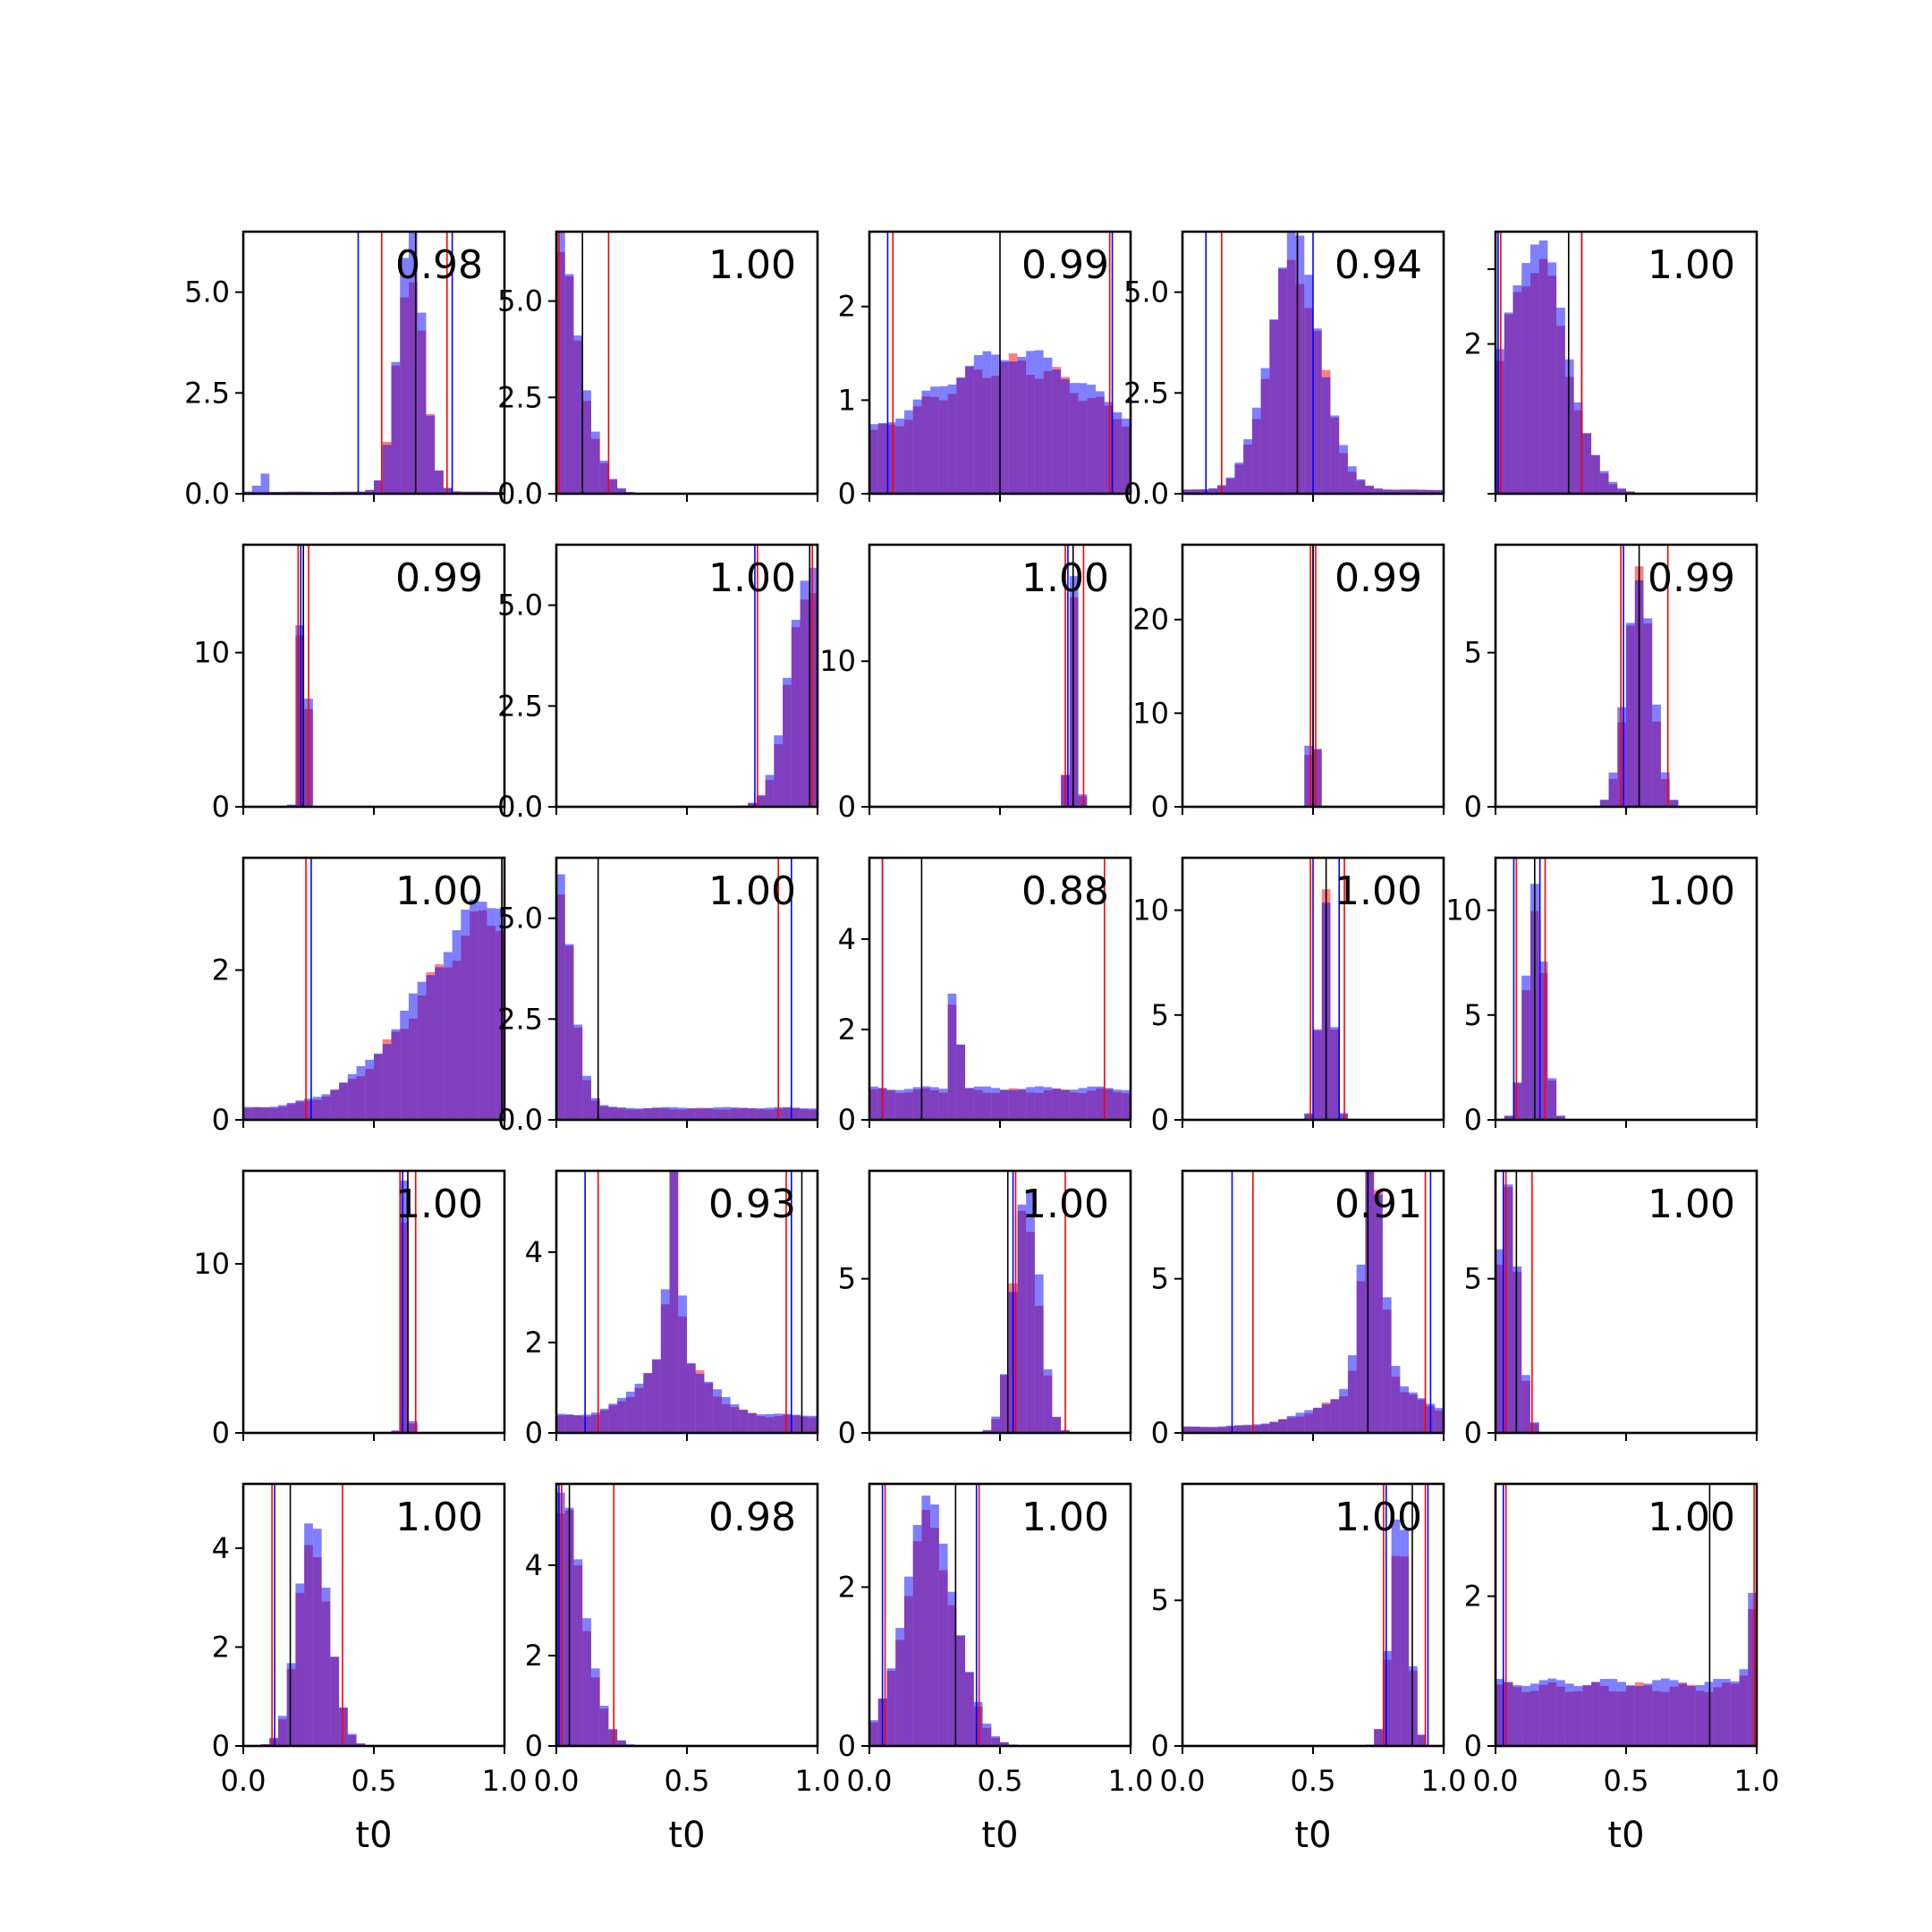 The width and height of the screenshot is (1932, 1932). What do you see at coordinates (686, 1835) in the screenshot?
I see `x-axis-label: t0` at bounding box center [686, 1835].